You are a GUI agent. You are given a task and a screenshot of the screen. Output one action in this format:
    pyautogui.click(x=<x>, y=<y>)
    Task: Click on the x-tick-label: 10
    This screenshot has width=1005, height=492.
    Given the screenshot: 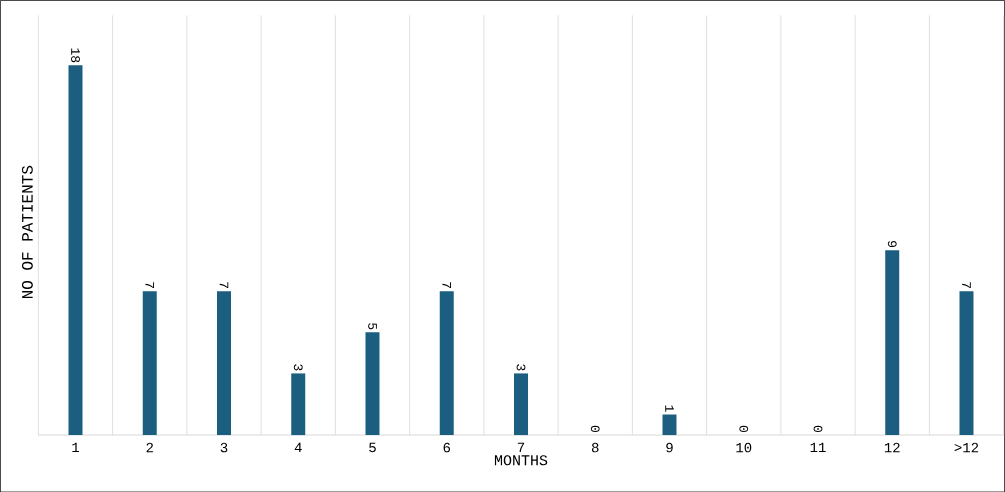 What is the action you would take?
    pyautogui.click(x=744, y=447)
    